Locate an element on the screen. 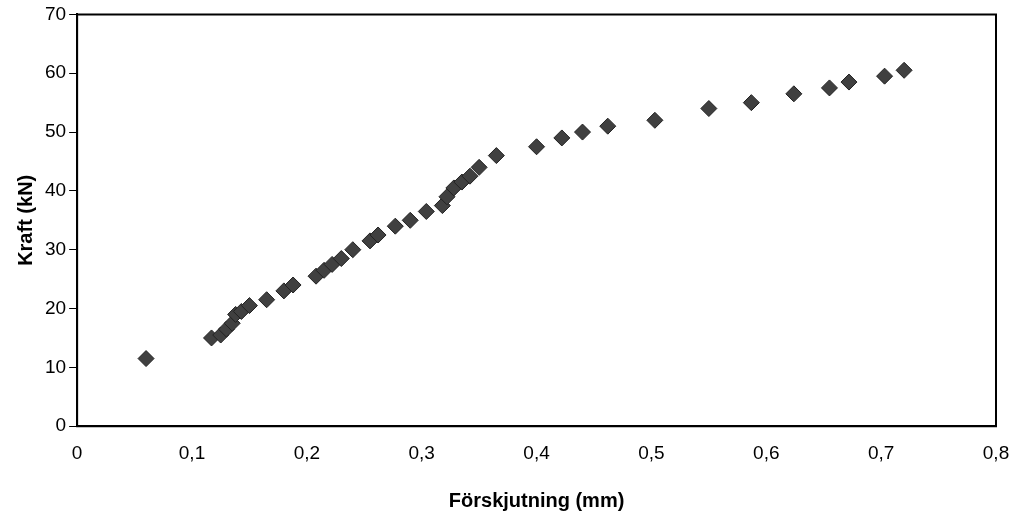  x-tick-label: 0,3 is located at coordinates (421, 452).